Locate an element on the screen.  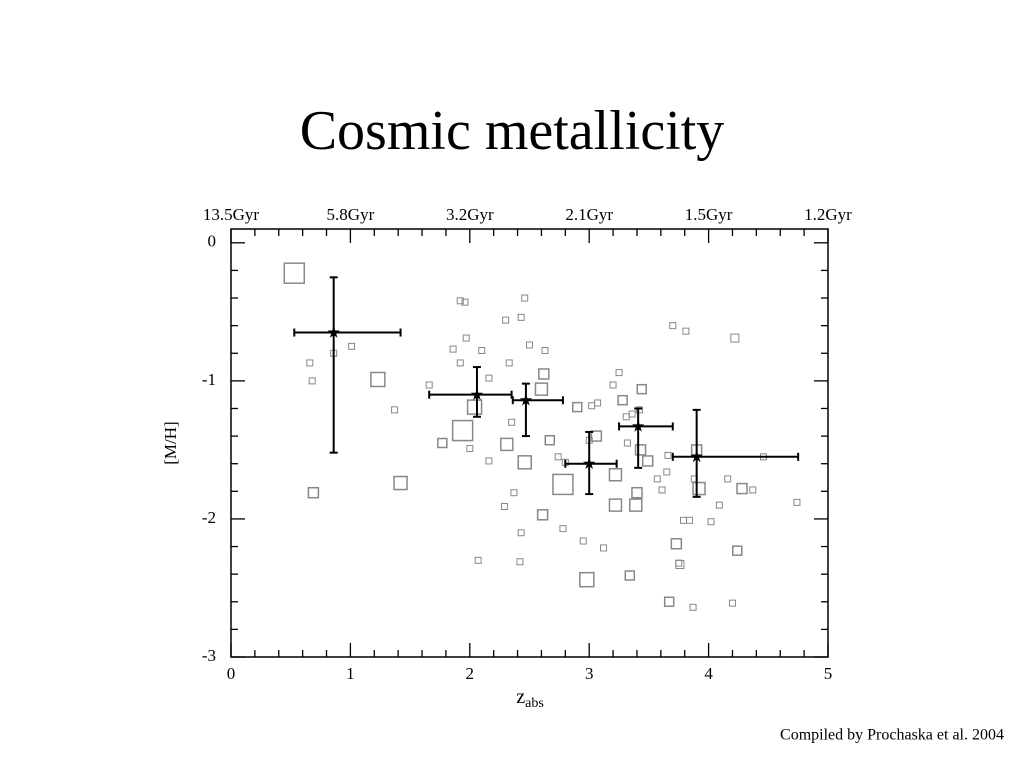
slide-title: Cosmic metallicity is located at coordinates (512, 131).